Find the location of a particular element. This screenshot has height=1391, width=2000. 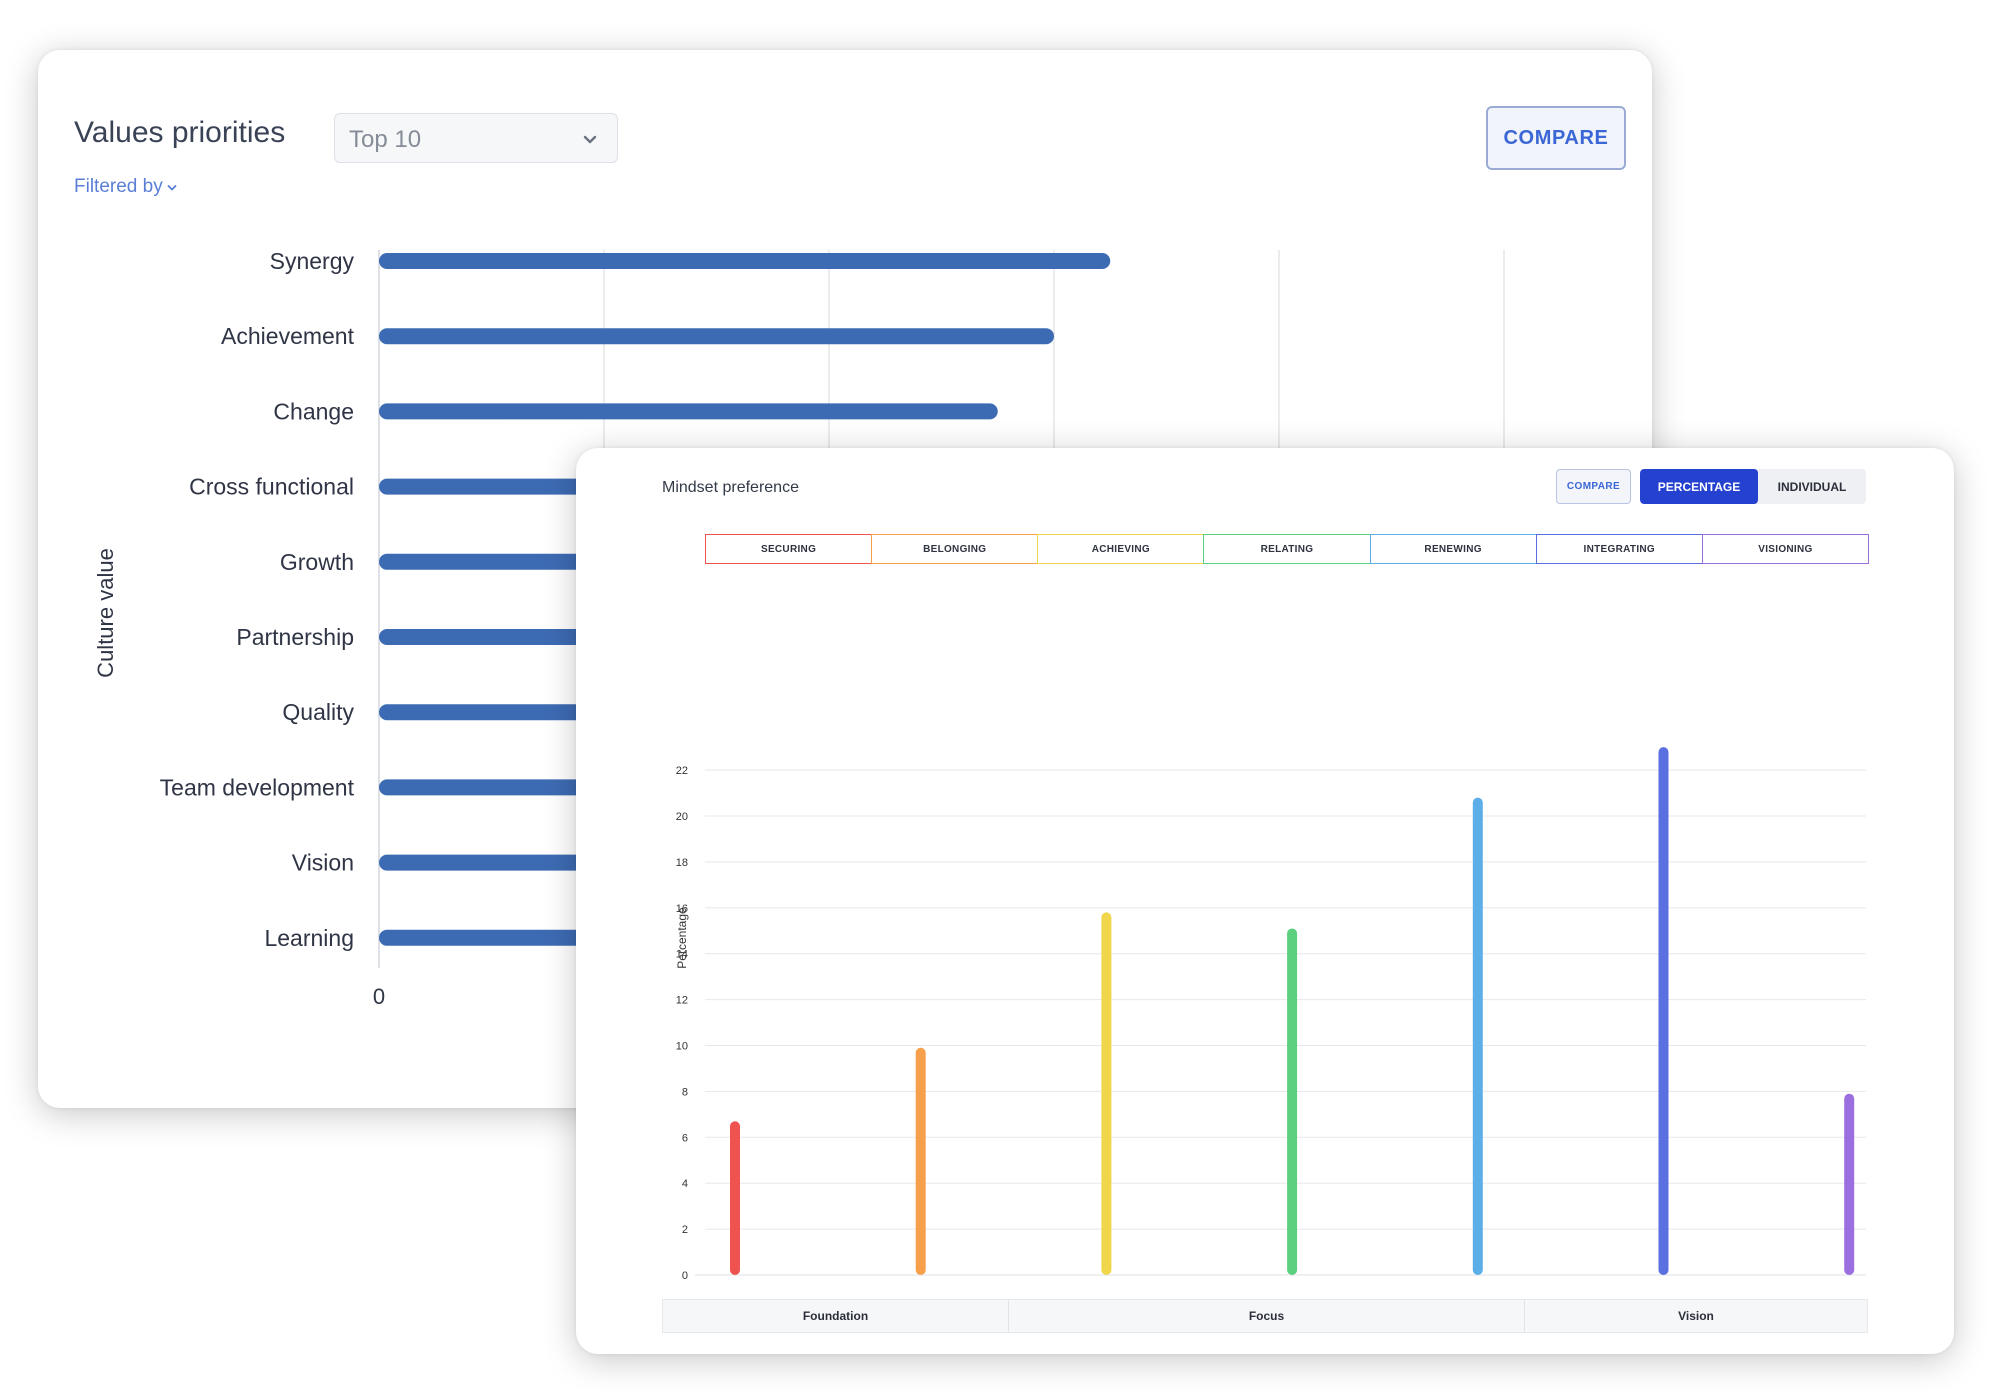

category-label-achievement: Achievement is located at coordinates (288, 336).